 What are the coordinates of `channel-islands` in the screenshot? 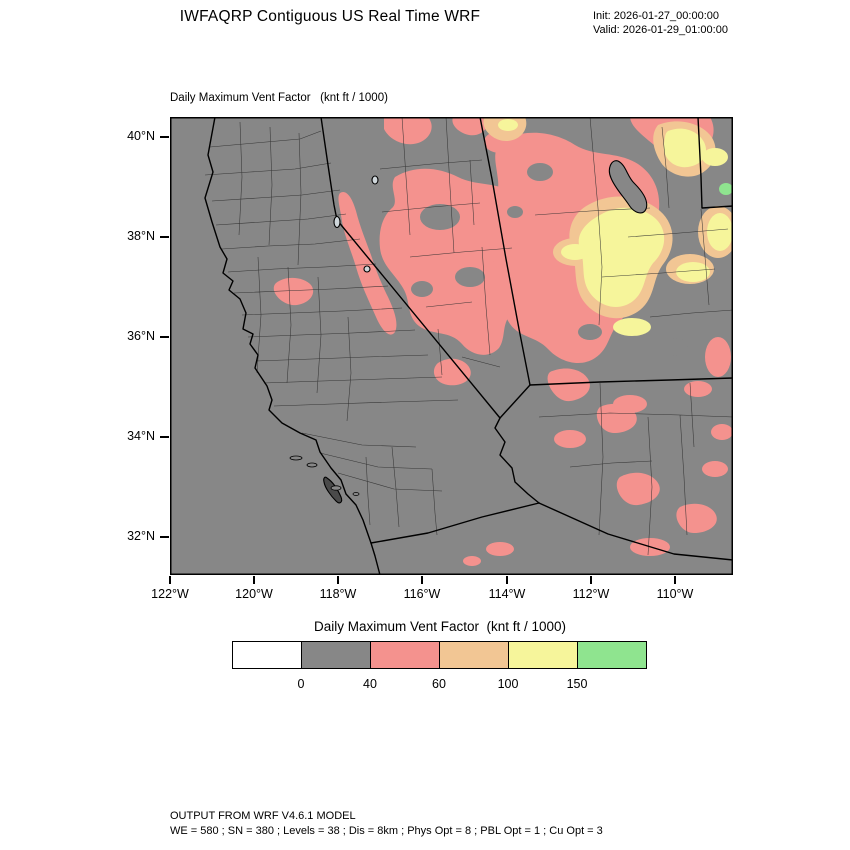 It's located at (324, 475).